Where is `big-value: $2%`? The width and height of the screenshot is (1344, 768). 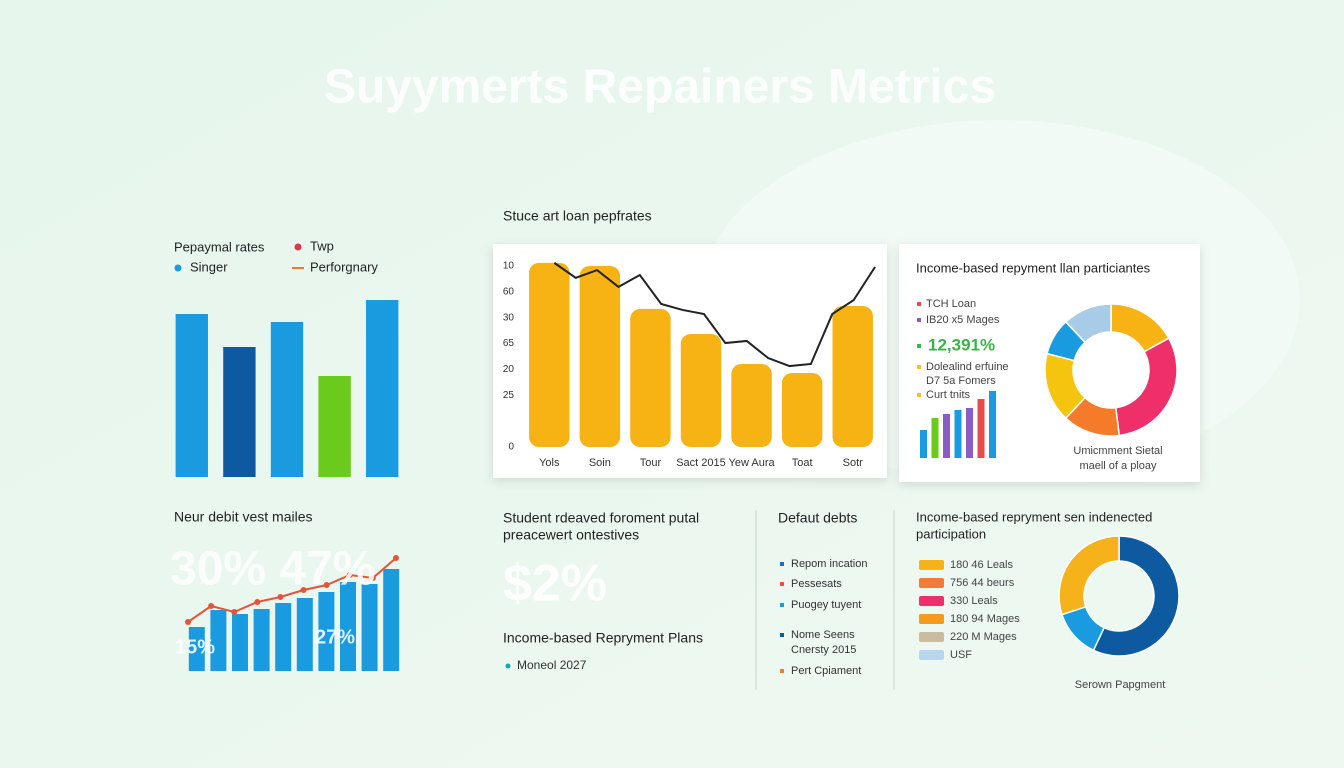
big-value: $2% is located at coordinates (555, 584).